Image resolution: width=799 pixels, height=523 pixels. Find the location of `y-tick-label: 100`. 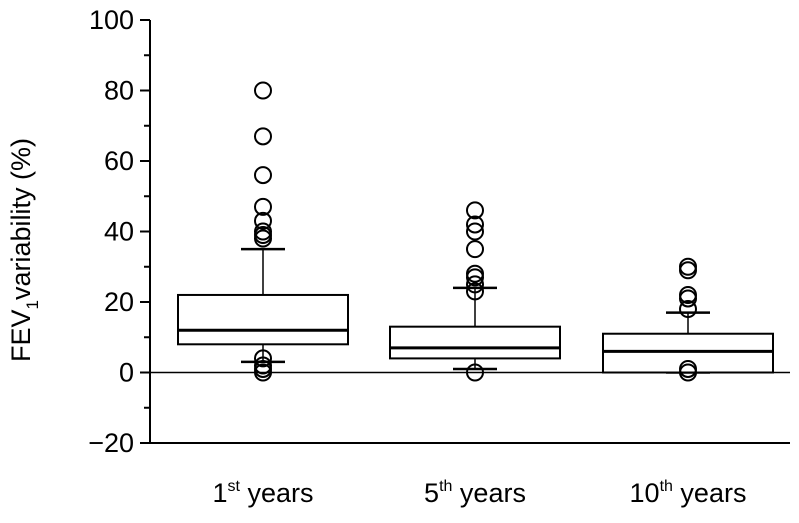

y-tick-label: 100 is located at coordinates (111, 20).